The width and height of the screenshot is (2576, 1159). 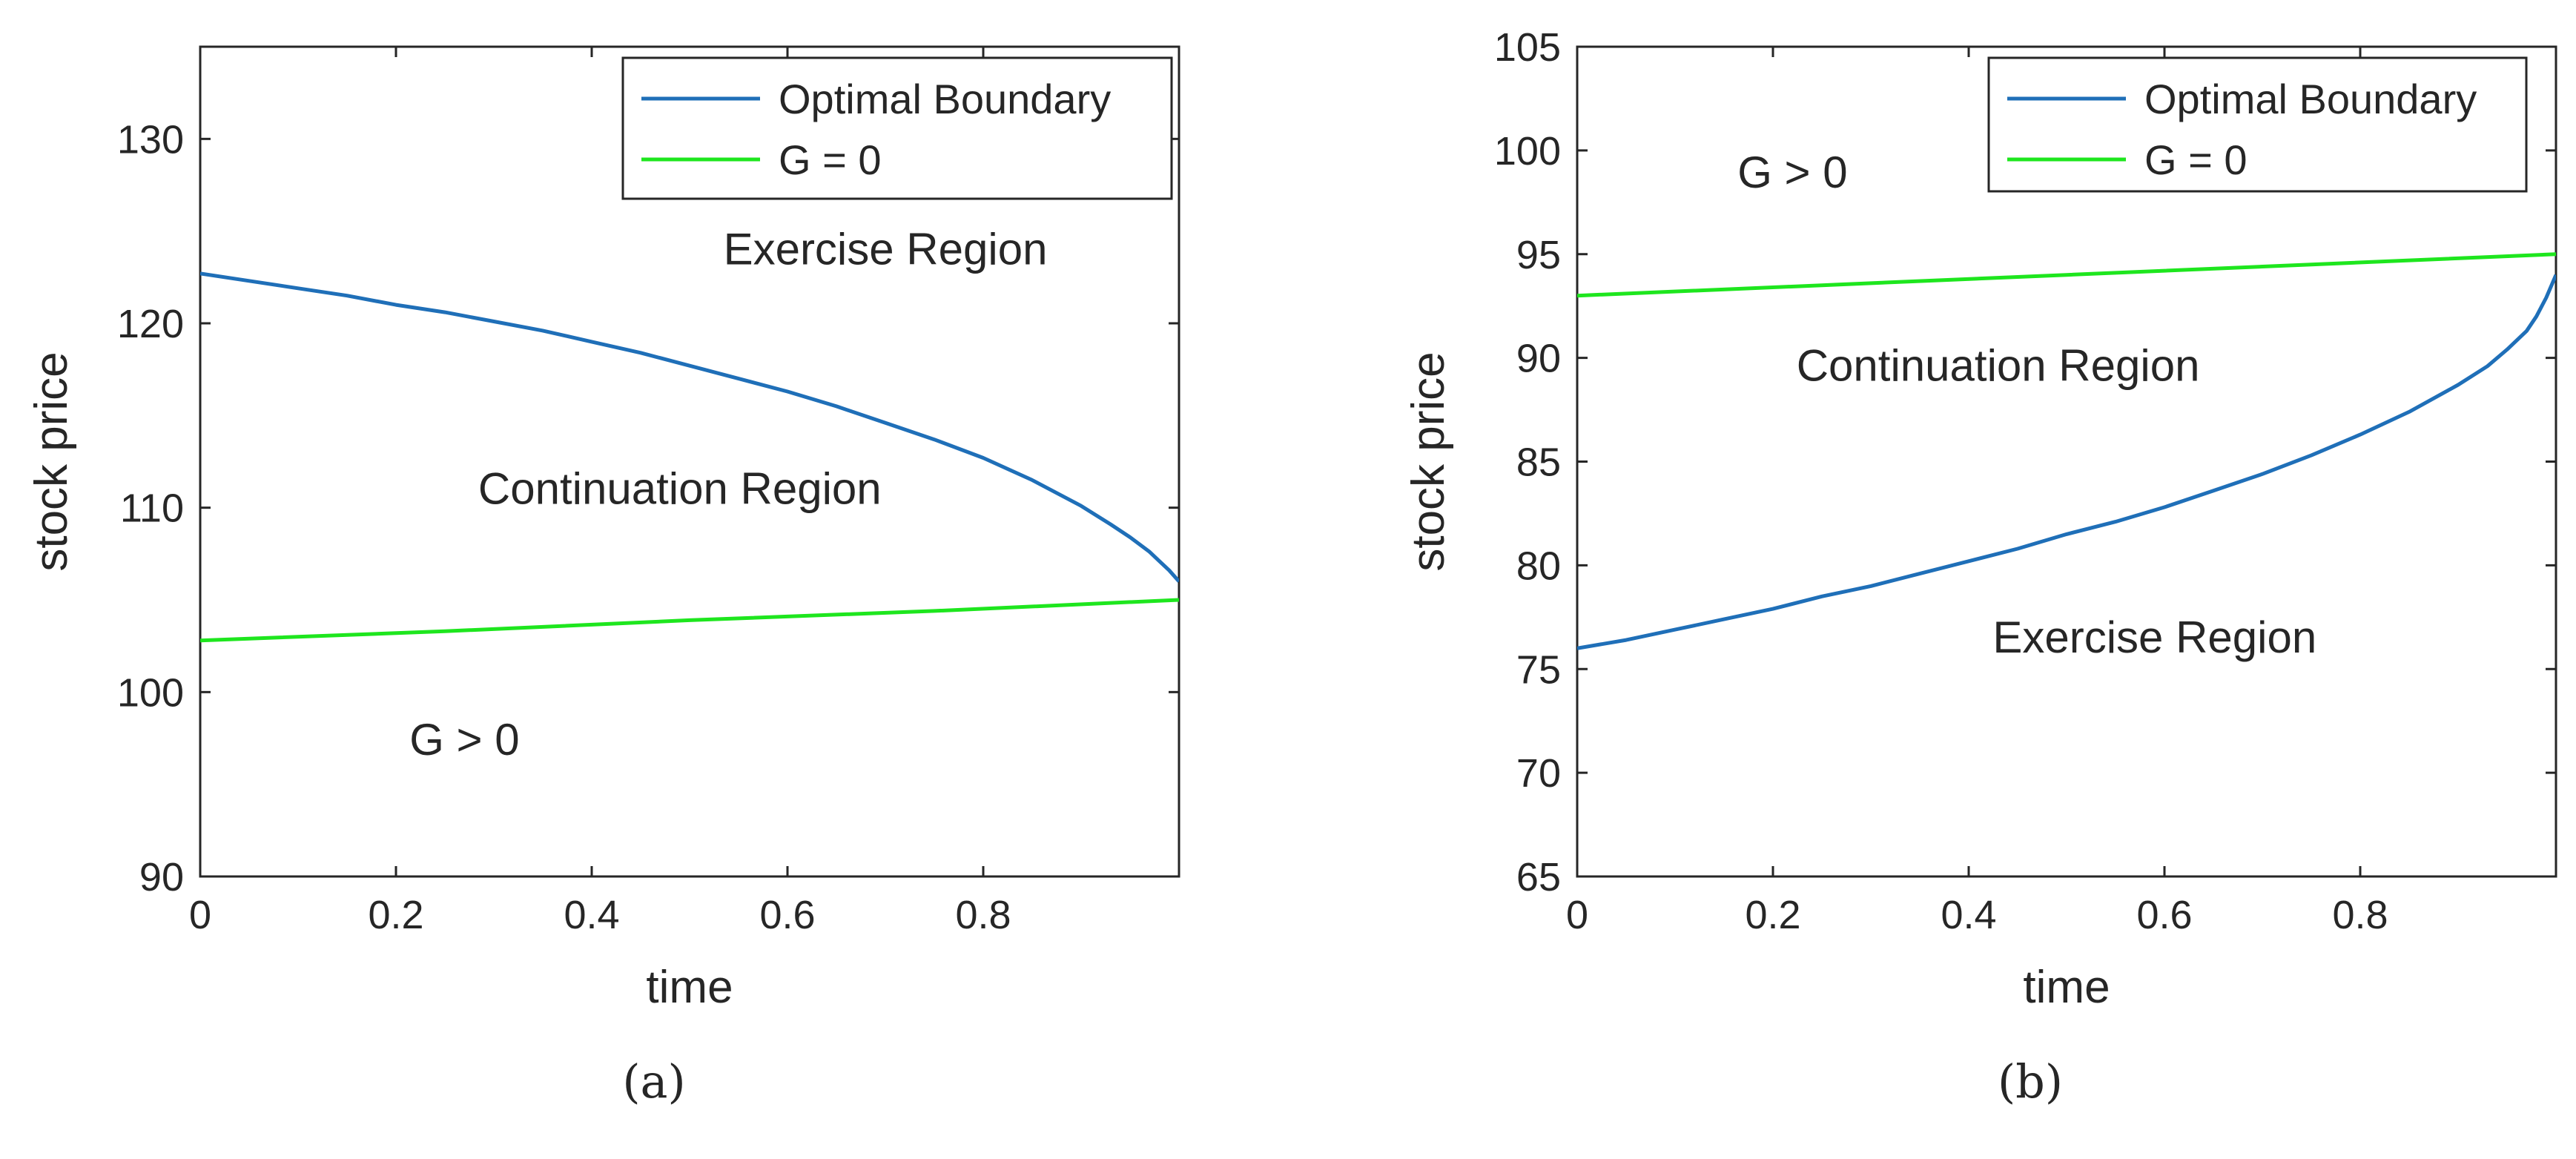 I want to click on panel-caption: (b), so click(x=2030, y=1081).